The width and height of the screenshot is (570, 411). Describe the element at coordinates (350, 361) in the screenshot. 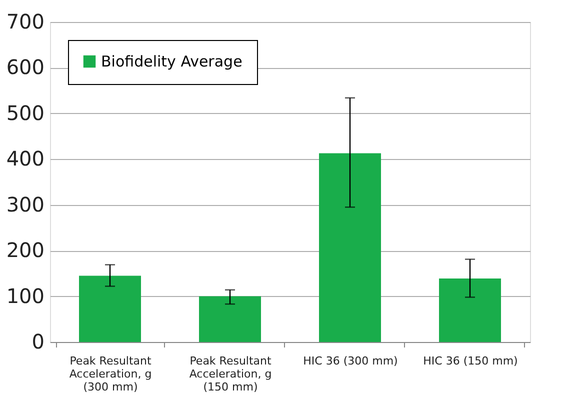

I see `x-tick-label: HIC 36 (300 mm)` at that location.